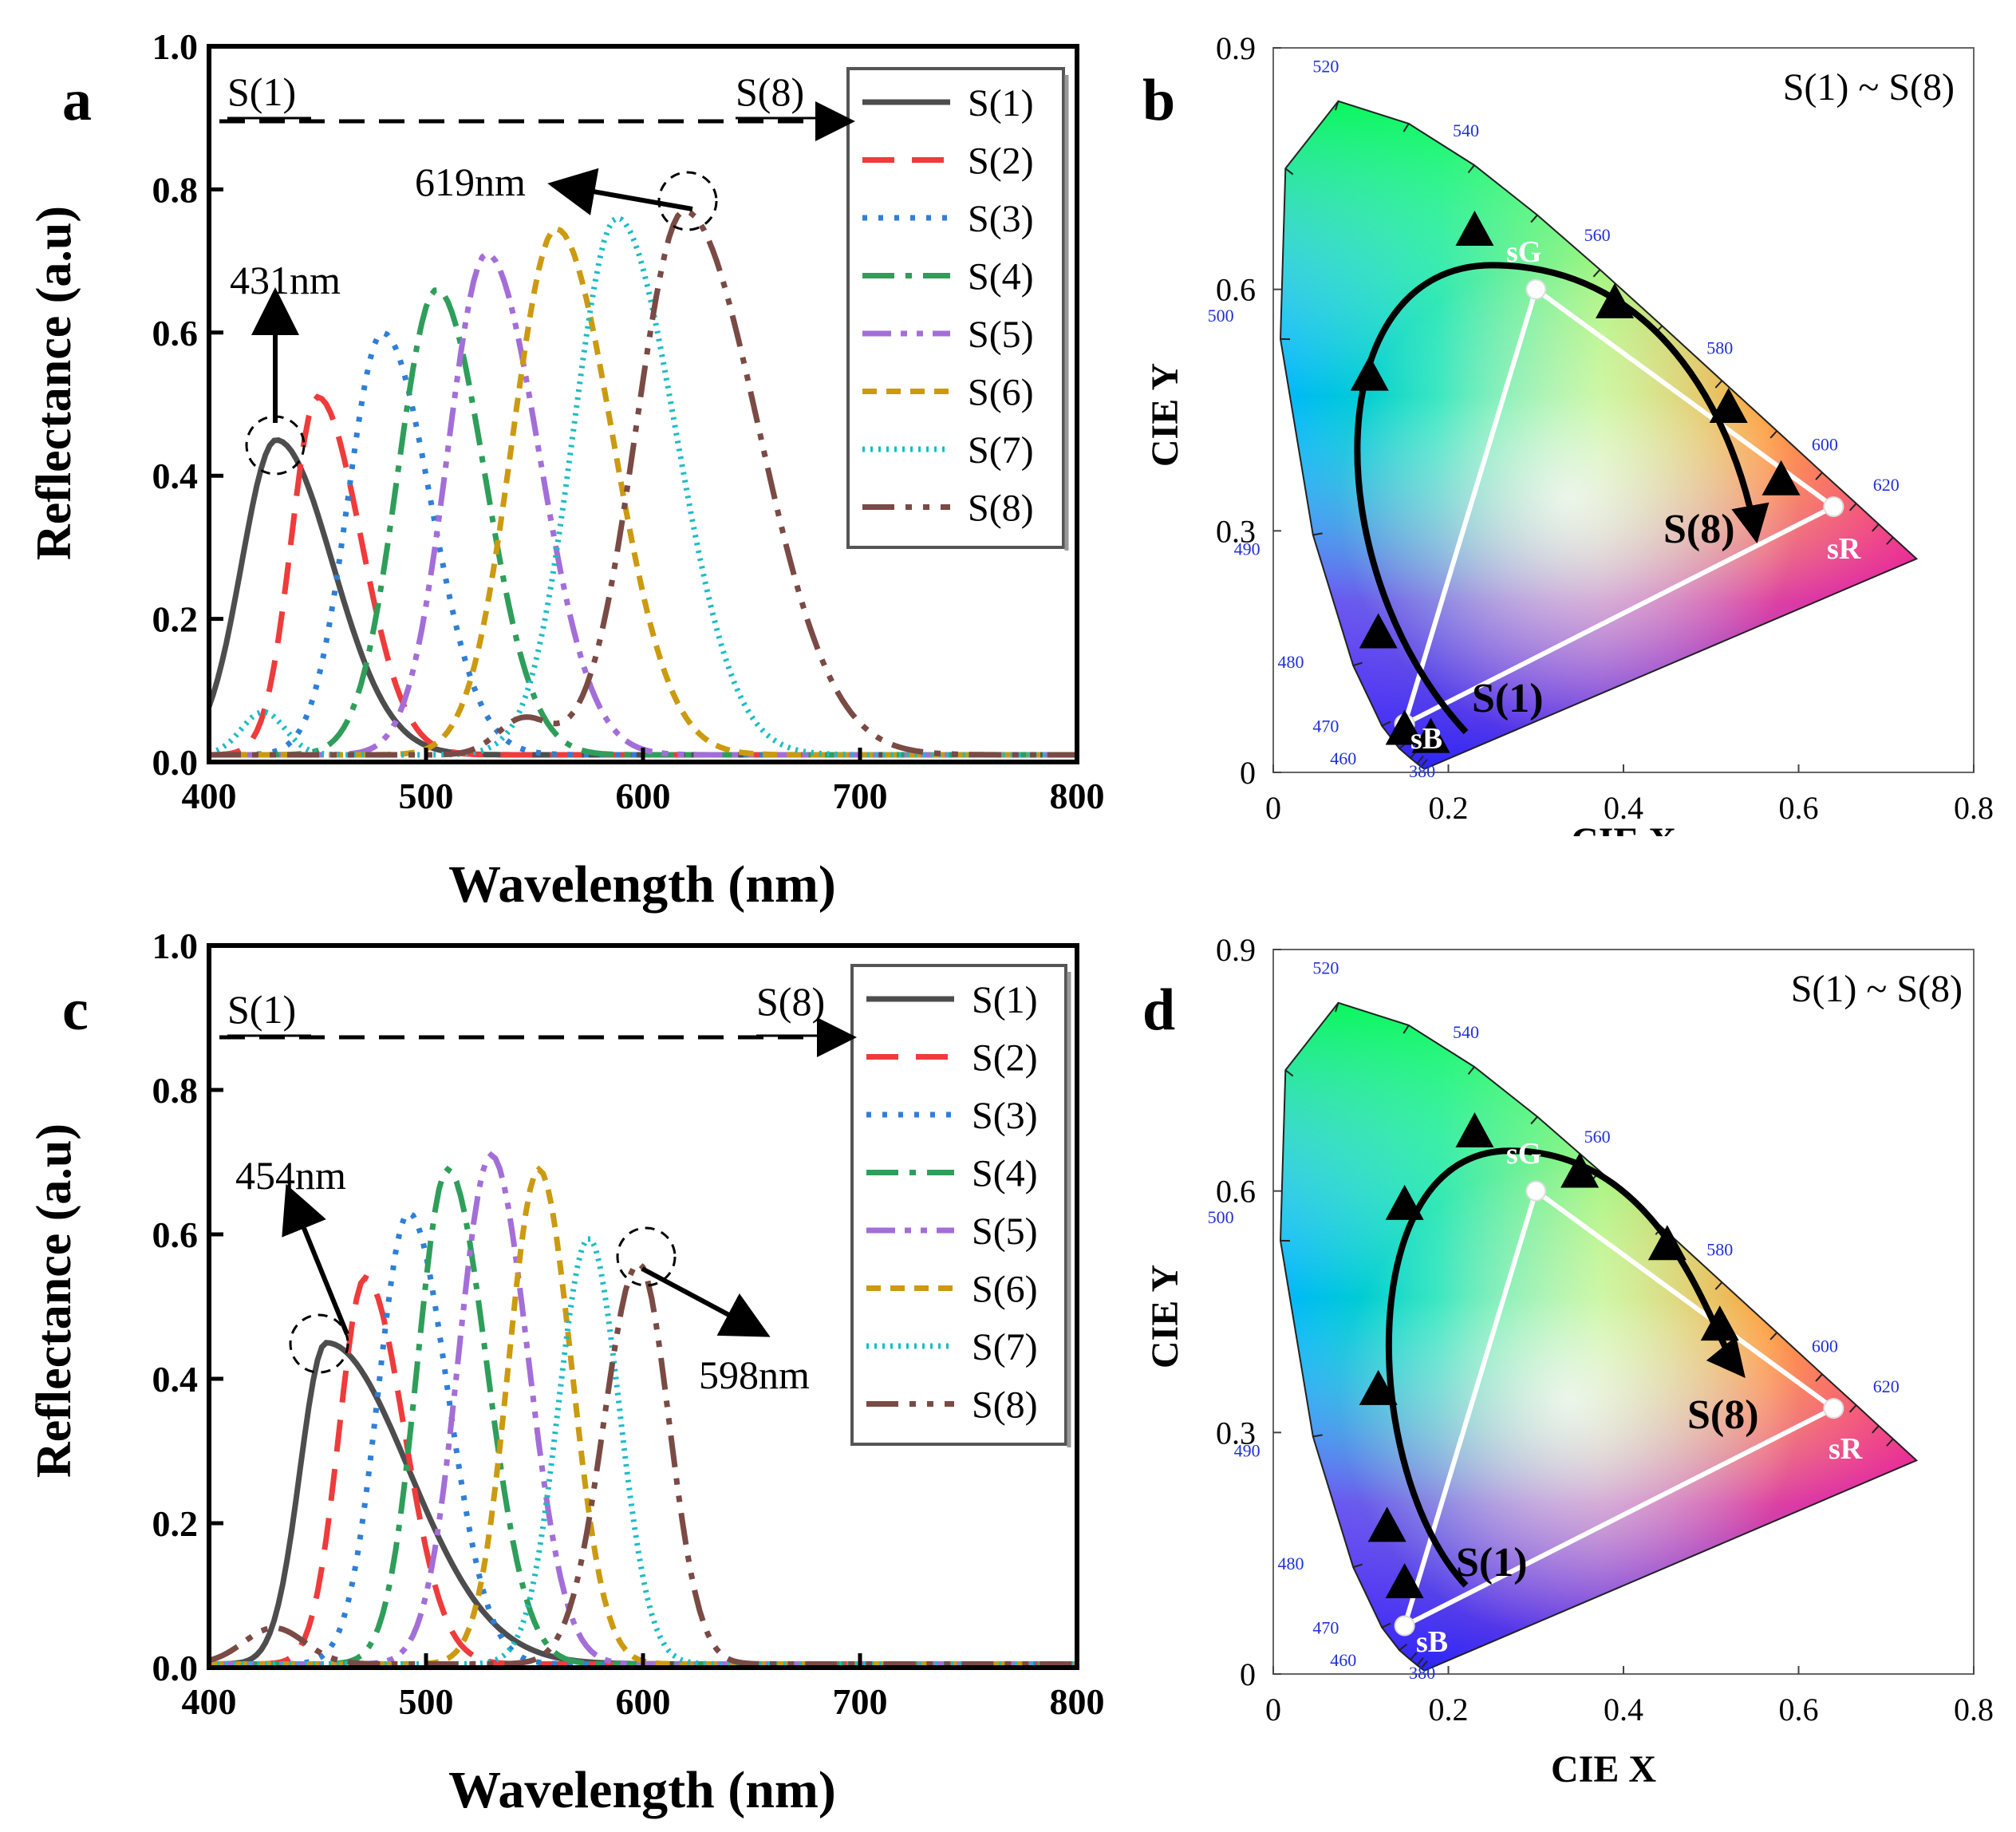  Describe the element at coordinates (1624, 808) in the screenshot. I see `x-tick-label: 0.4` at that location.